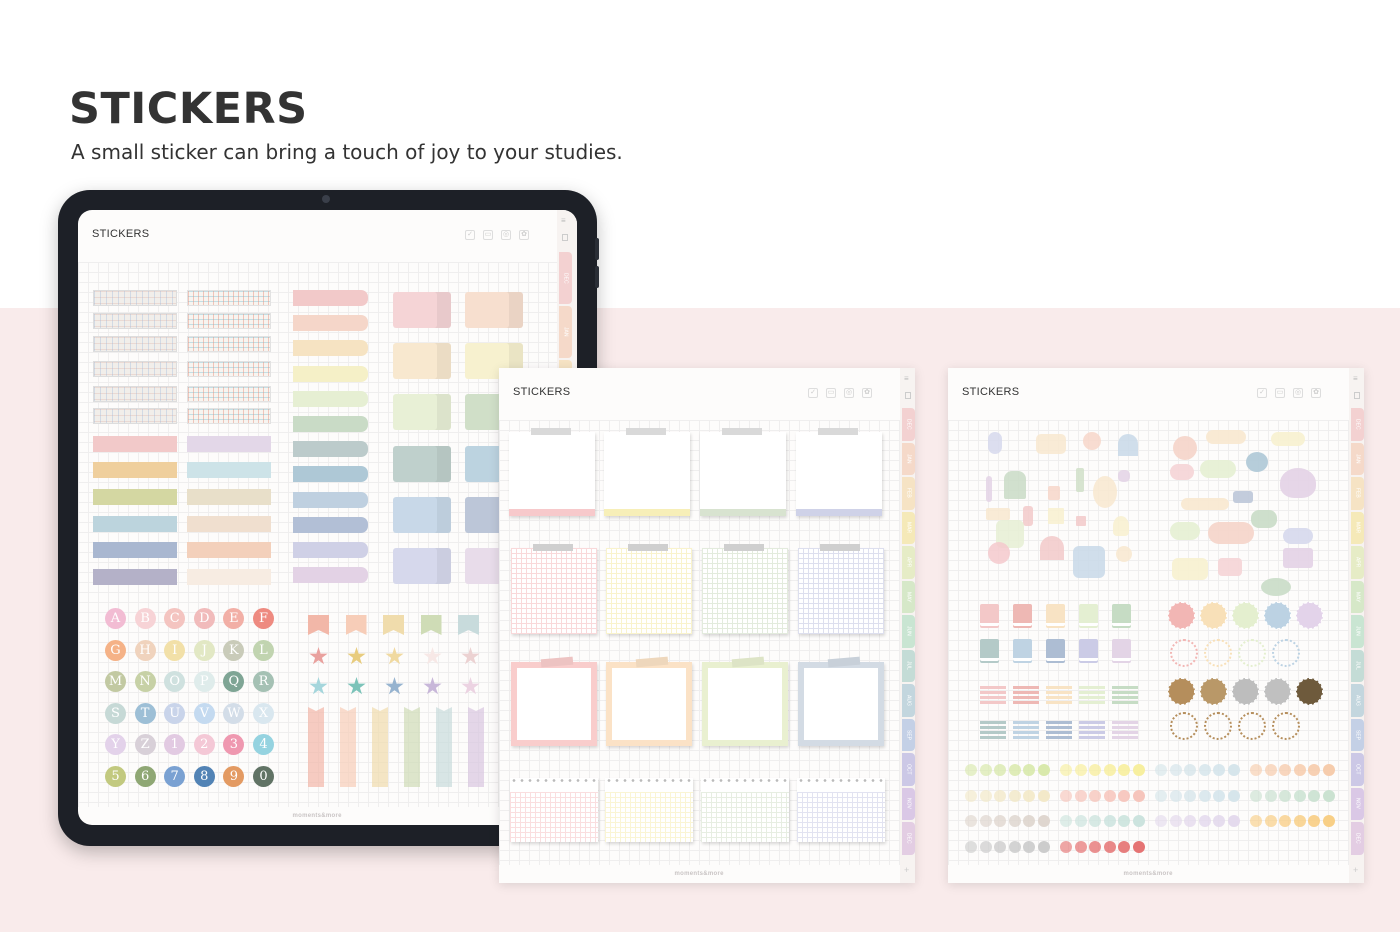 Image resolution: width=1400 pixels, height=932 pixels. I want to click on letter-sticker-k: K, so click(234, 650).